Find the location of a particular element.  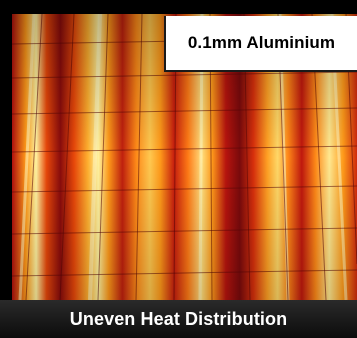

caption-bar: Uneven Heat Distribution is located at coordinates (178, 319).